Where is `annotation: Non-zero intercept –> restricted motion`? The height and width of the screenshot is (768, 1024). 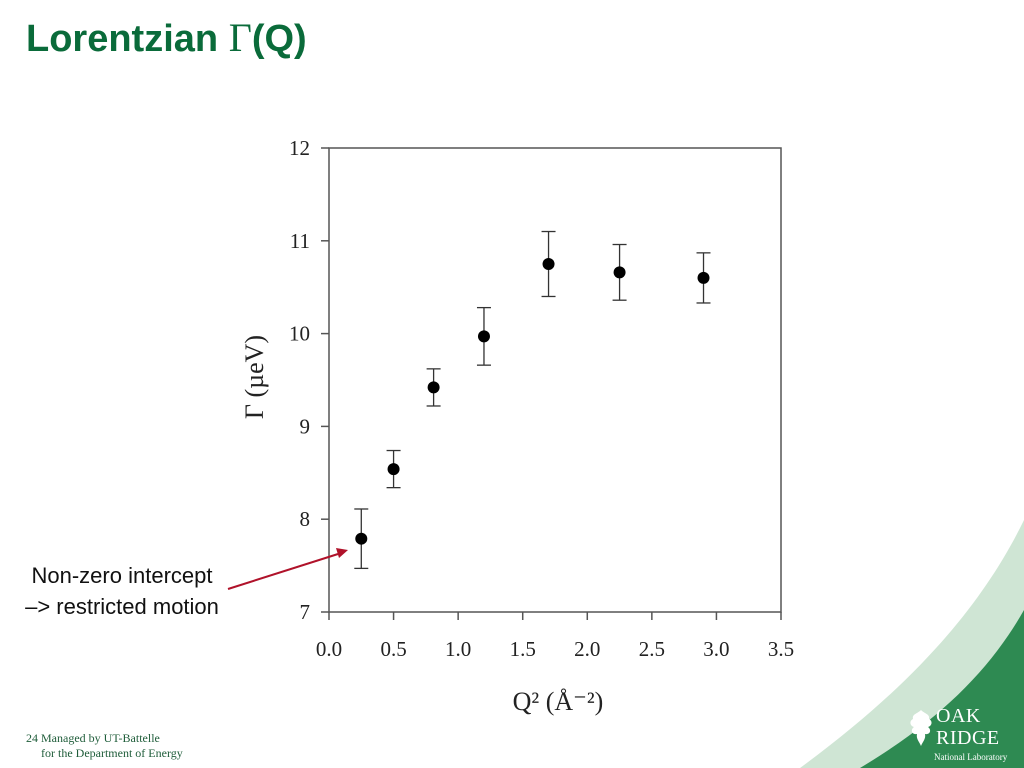 annotation: Non-zero intercept –> restricted motion is located at coordinates (186, 583).